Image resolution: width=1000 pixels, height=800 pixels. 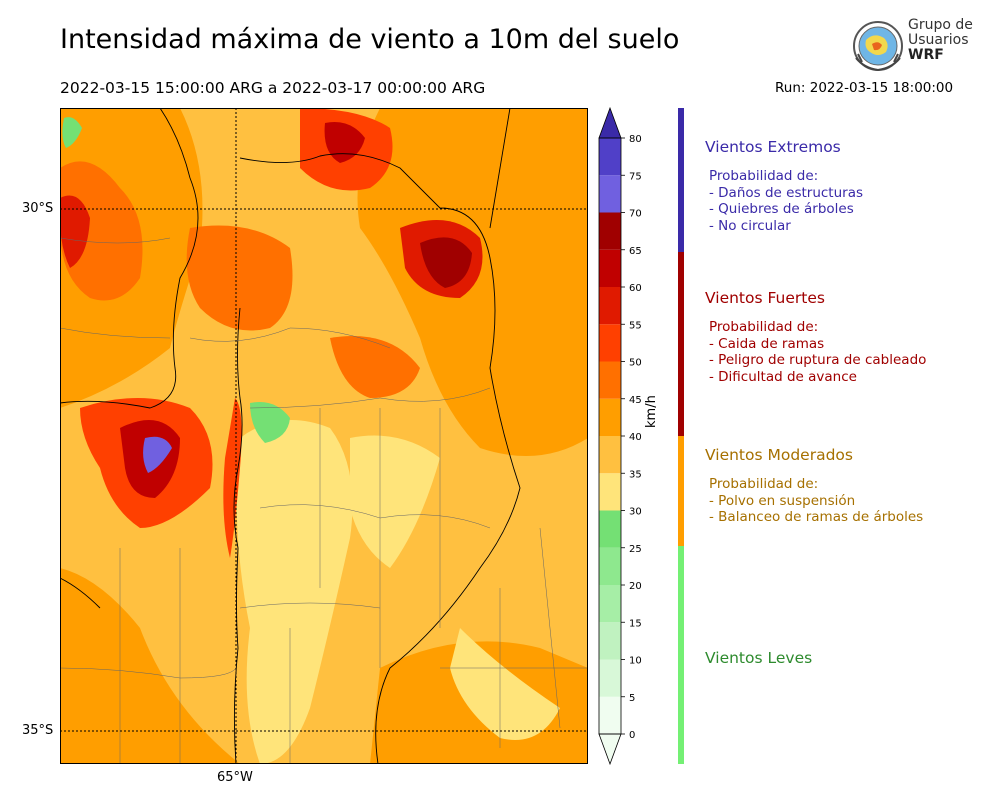 I want to click on colorbar: 0 5 10 15 20 25 30 35 40 45 50 55 60 65 70 75 80, so click(x=620, y=436).